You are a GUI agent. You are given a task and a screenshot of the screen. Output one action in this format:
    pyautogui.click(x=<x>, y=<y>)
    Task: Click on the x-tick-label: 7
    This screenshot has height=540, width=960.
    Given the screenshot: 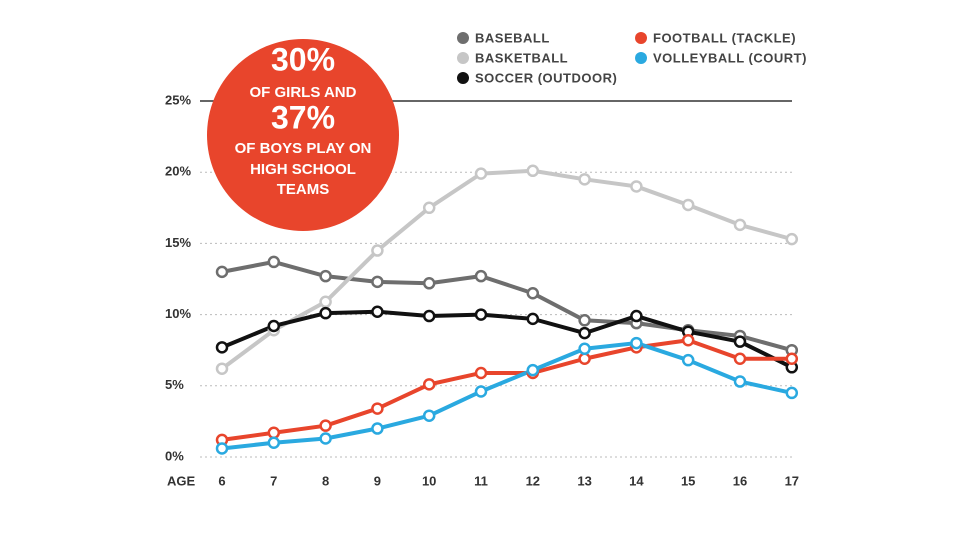 What is the action you would take?
    pyautogui.click(x=273, y=480)
    